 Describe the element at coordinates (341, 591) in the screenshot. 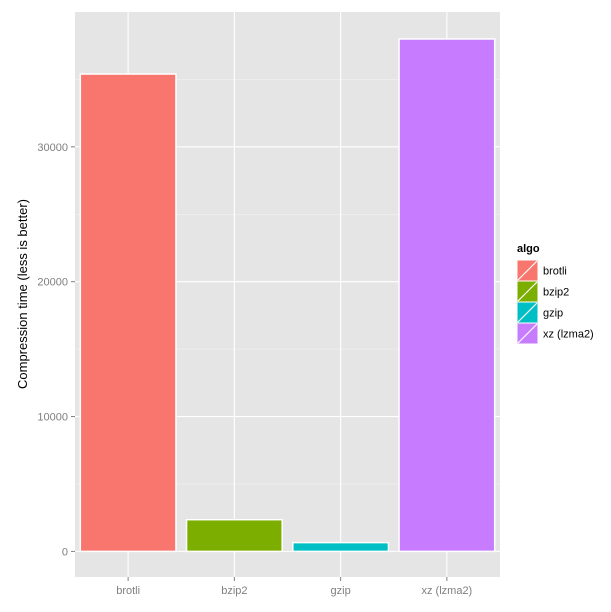

I see `x-tick-label: gzip` at that location.